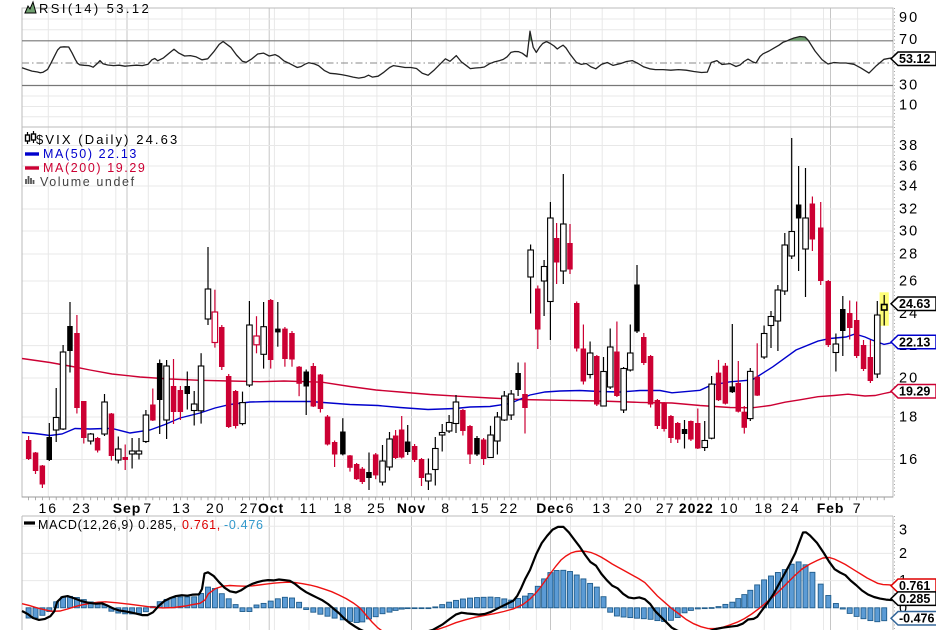 The image size is (936, 635). I want to click on svg-text: 53.12, so click(914, 59).